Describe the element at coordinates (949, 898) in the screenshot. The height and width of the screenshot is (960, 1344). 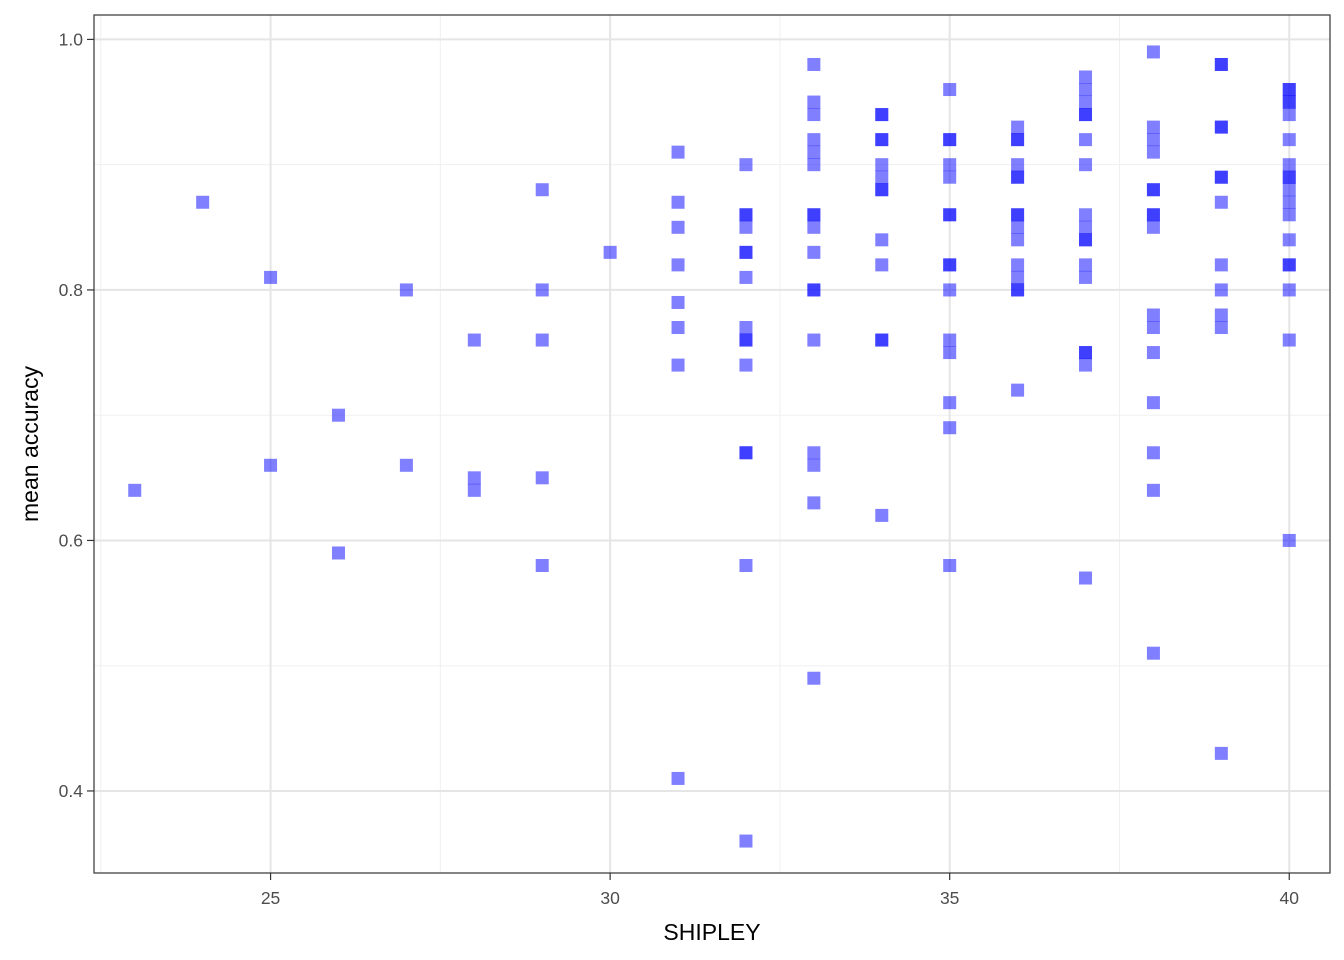
I see `x-tick-label: 35` at that location.